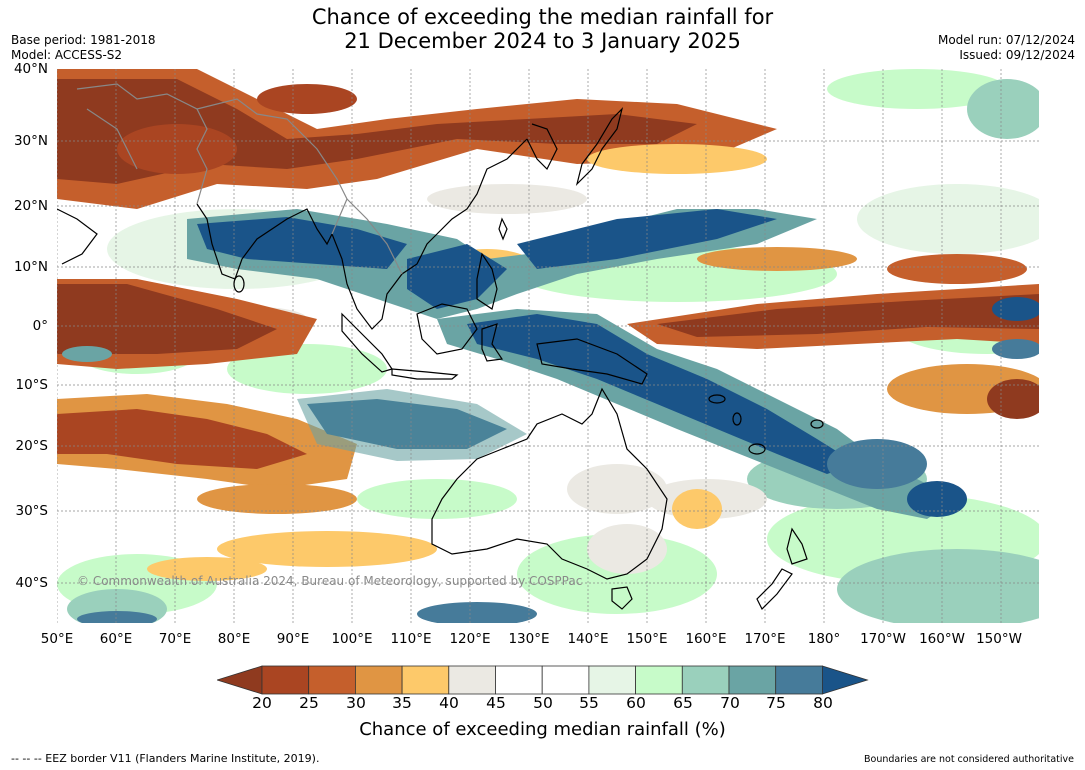 Image resolution: width=1085 pixels, height=770 pixels. What do you see at coordinates (30, 69) in the screenshot?
I see `lat-tick-label: 40°N` at bounding box center [30, 69].